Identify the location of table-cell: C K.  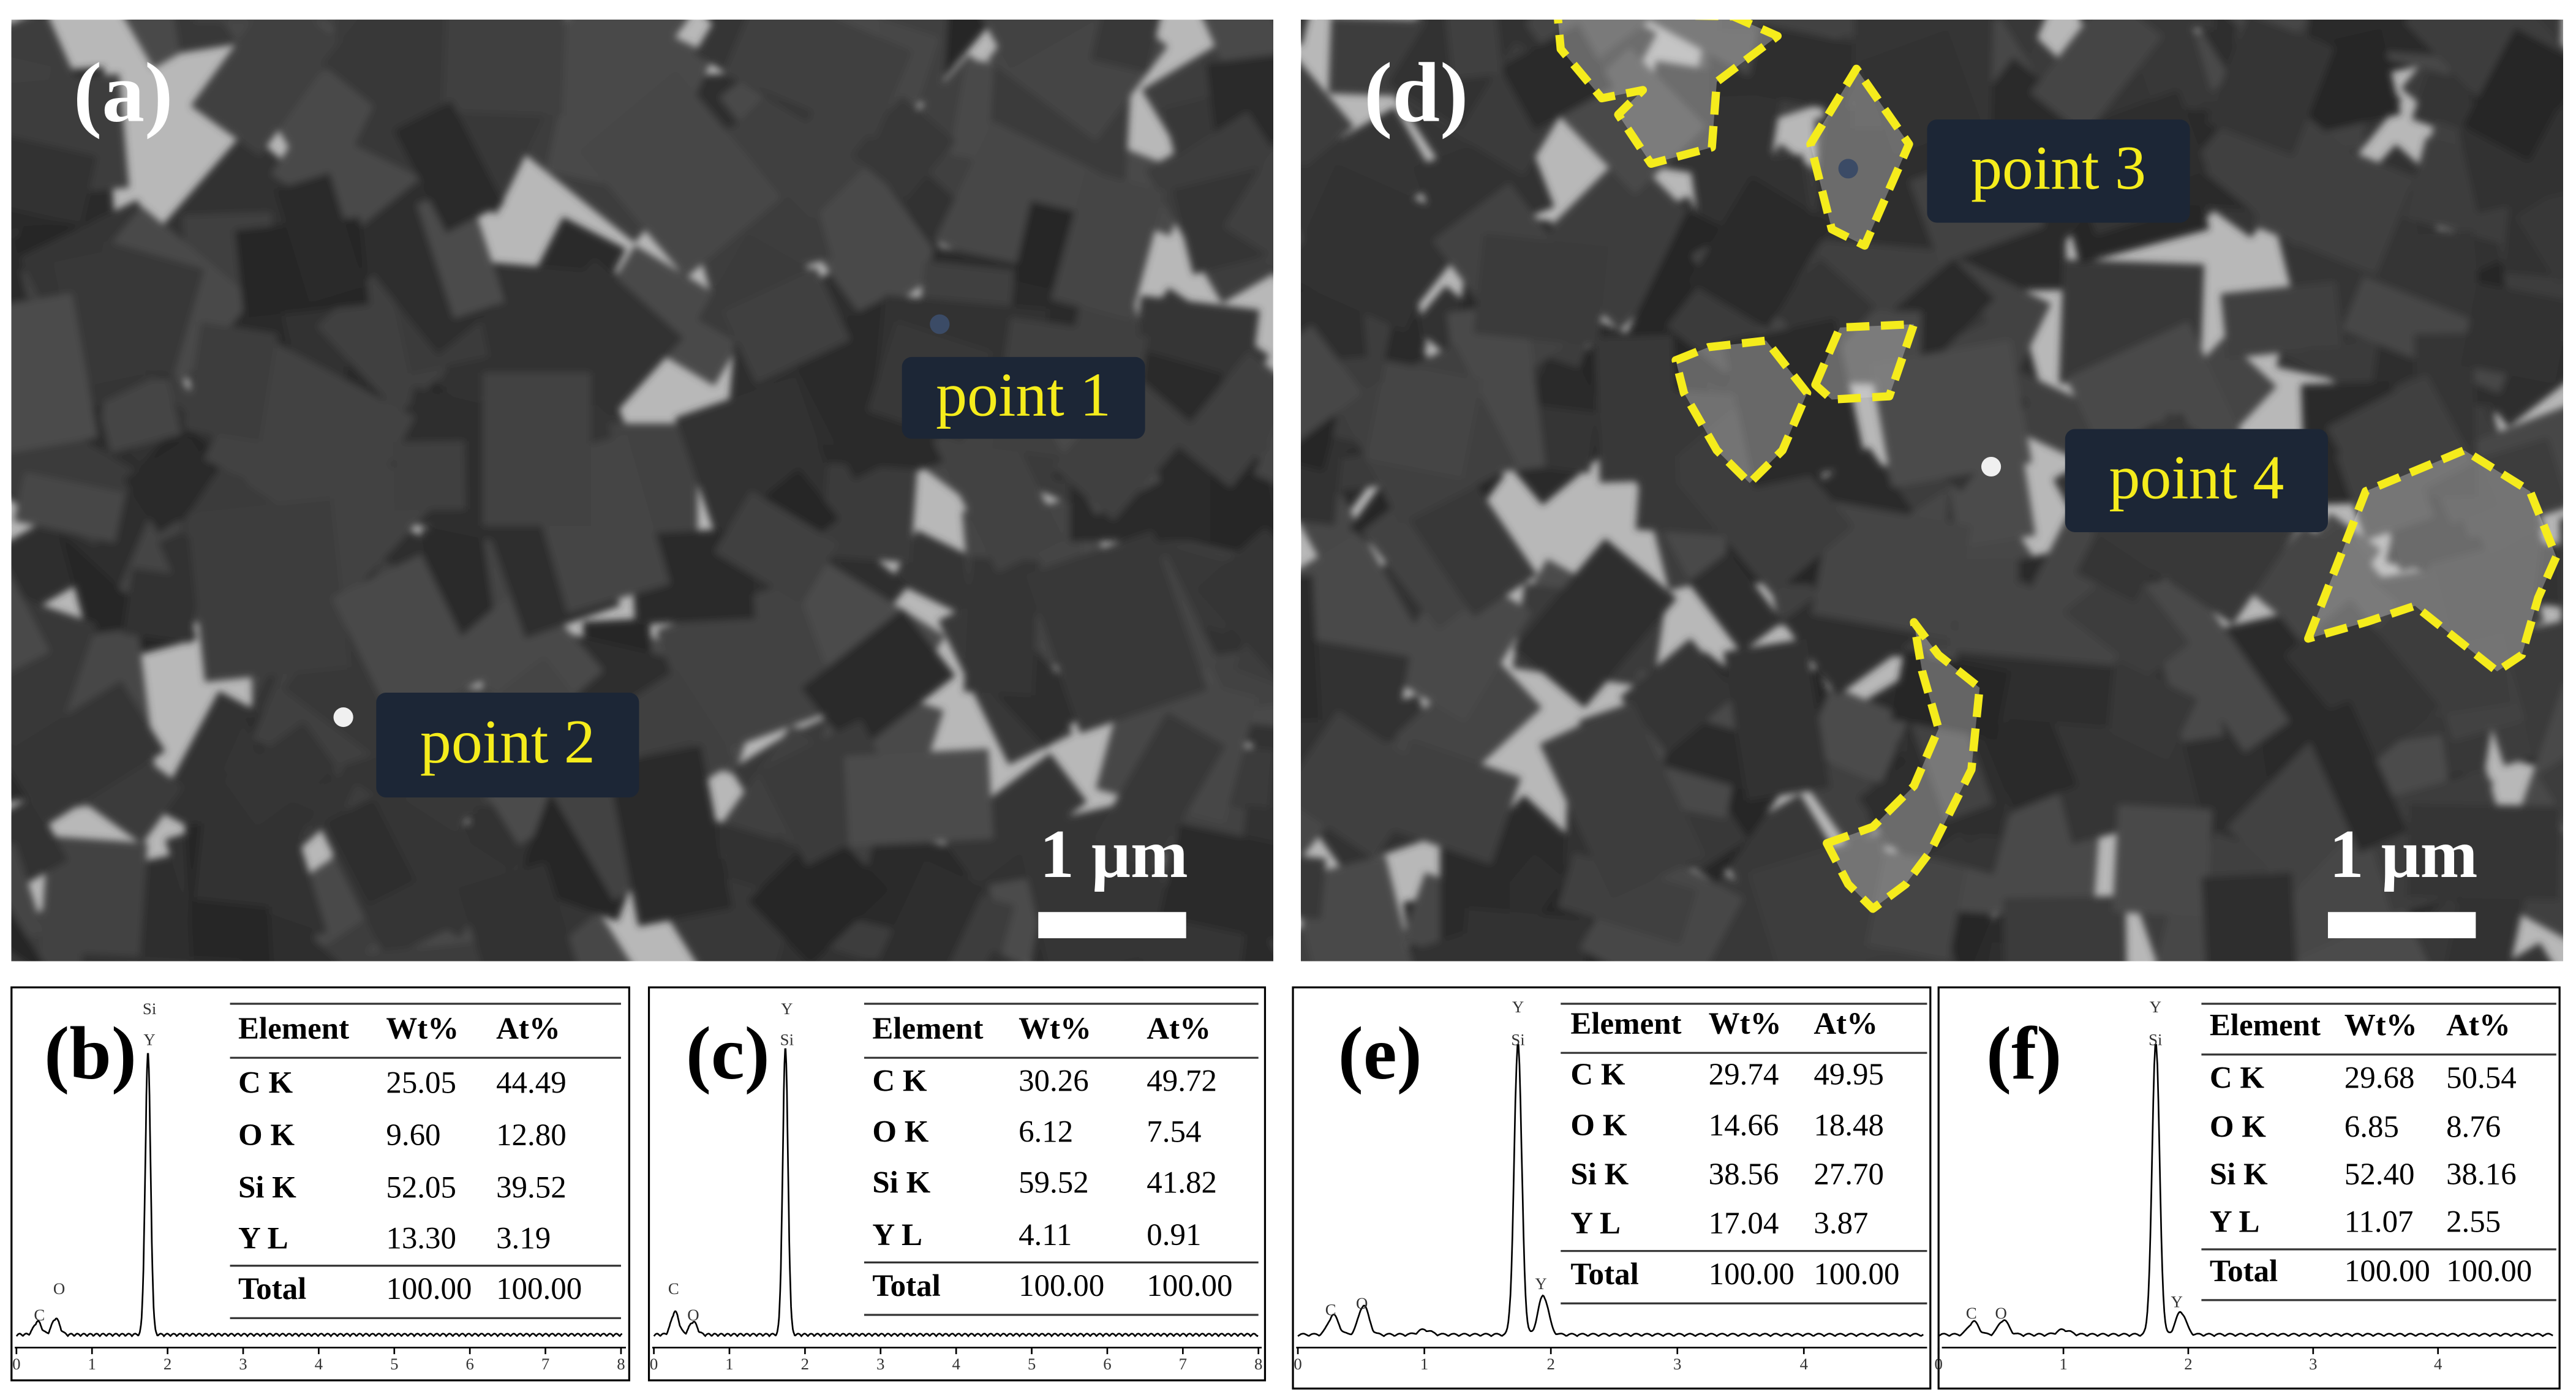
(899, 1081).